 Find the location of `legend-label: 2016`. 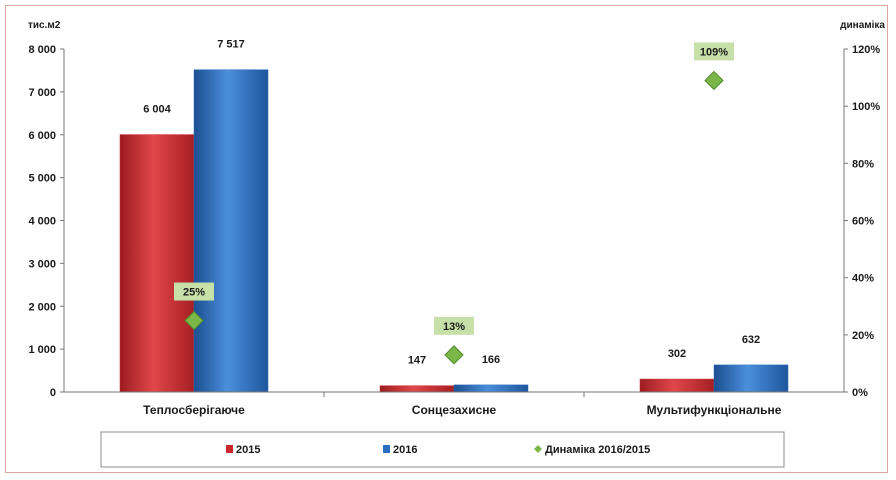

legend-label: 2016 is located at coordinates (405, 450).